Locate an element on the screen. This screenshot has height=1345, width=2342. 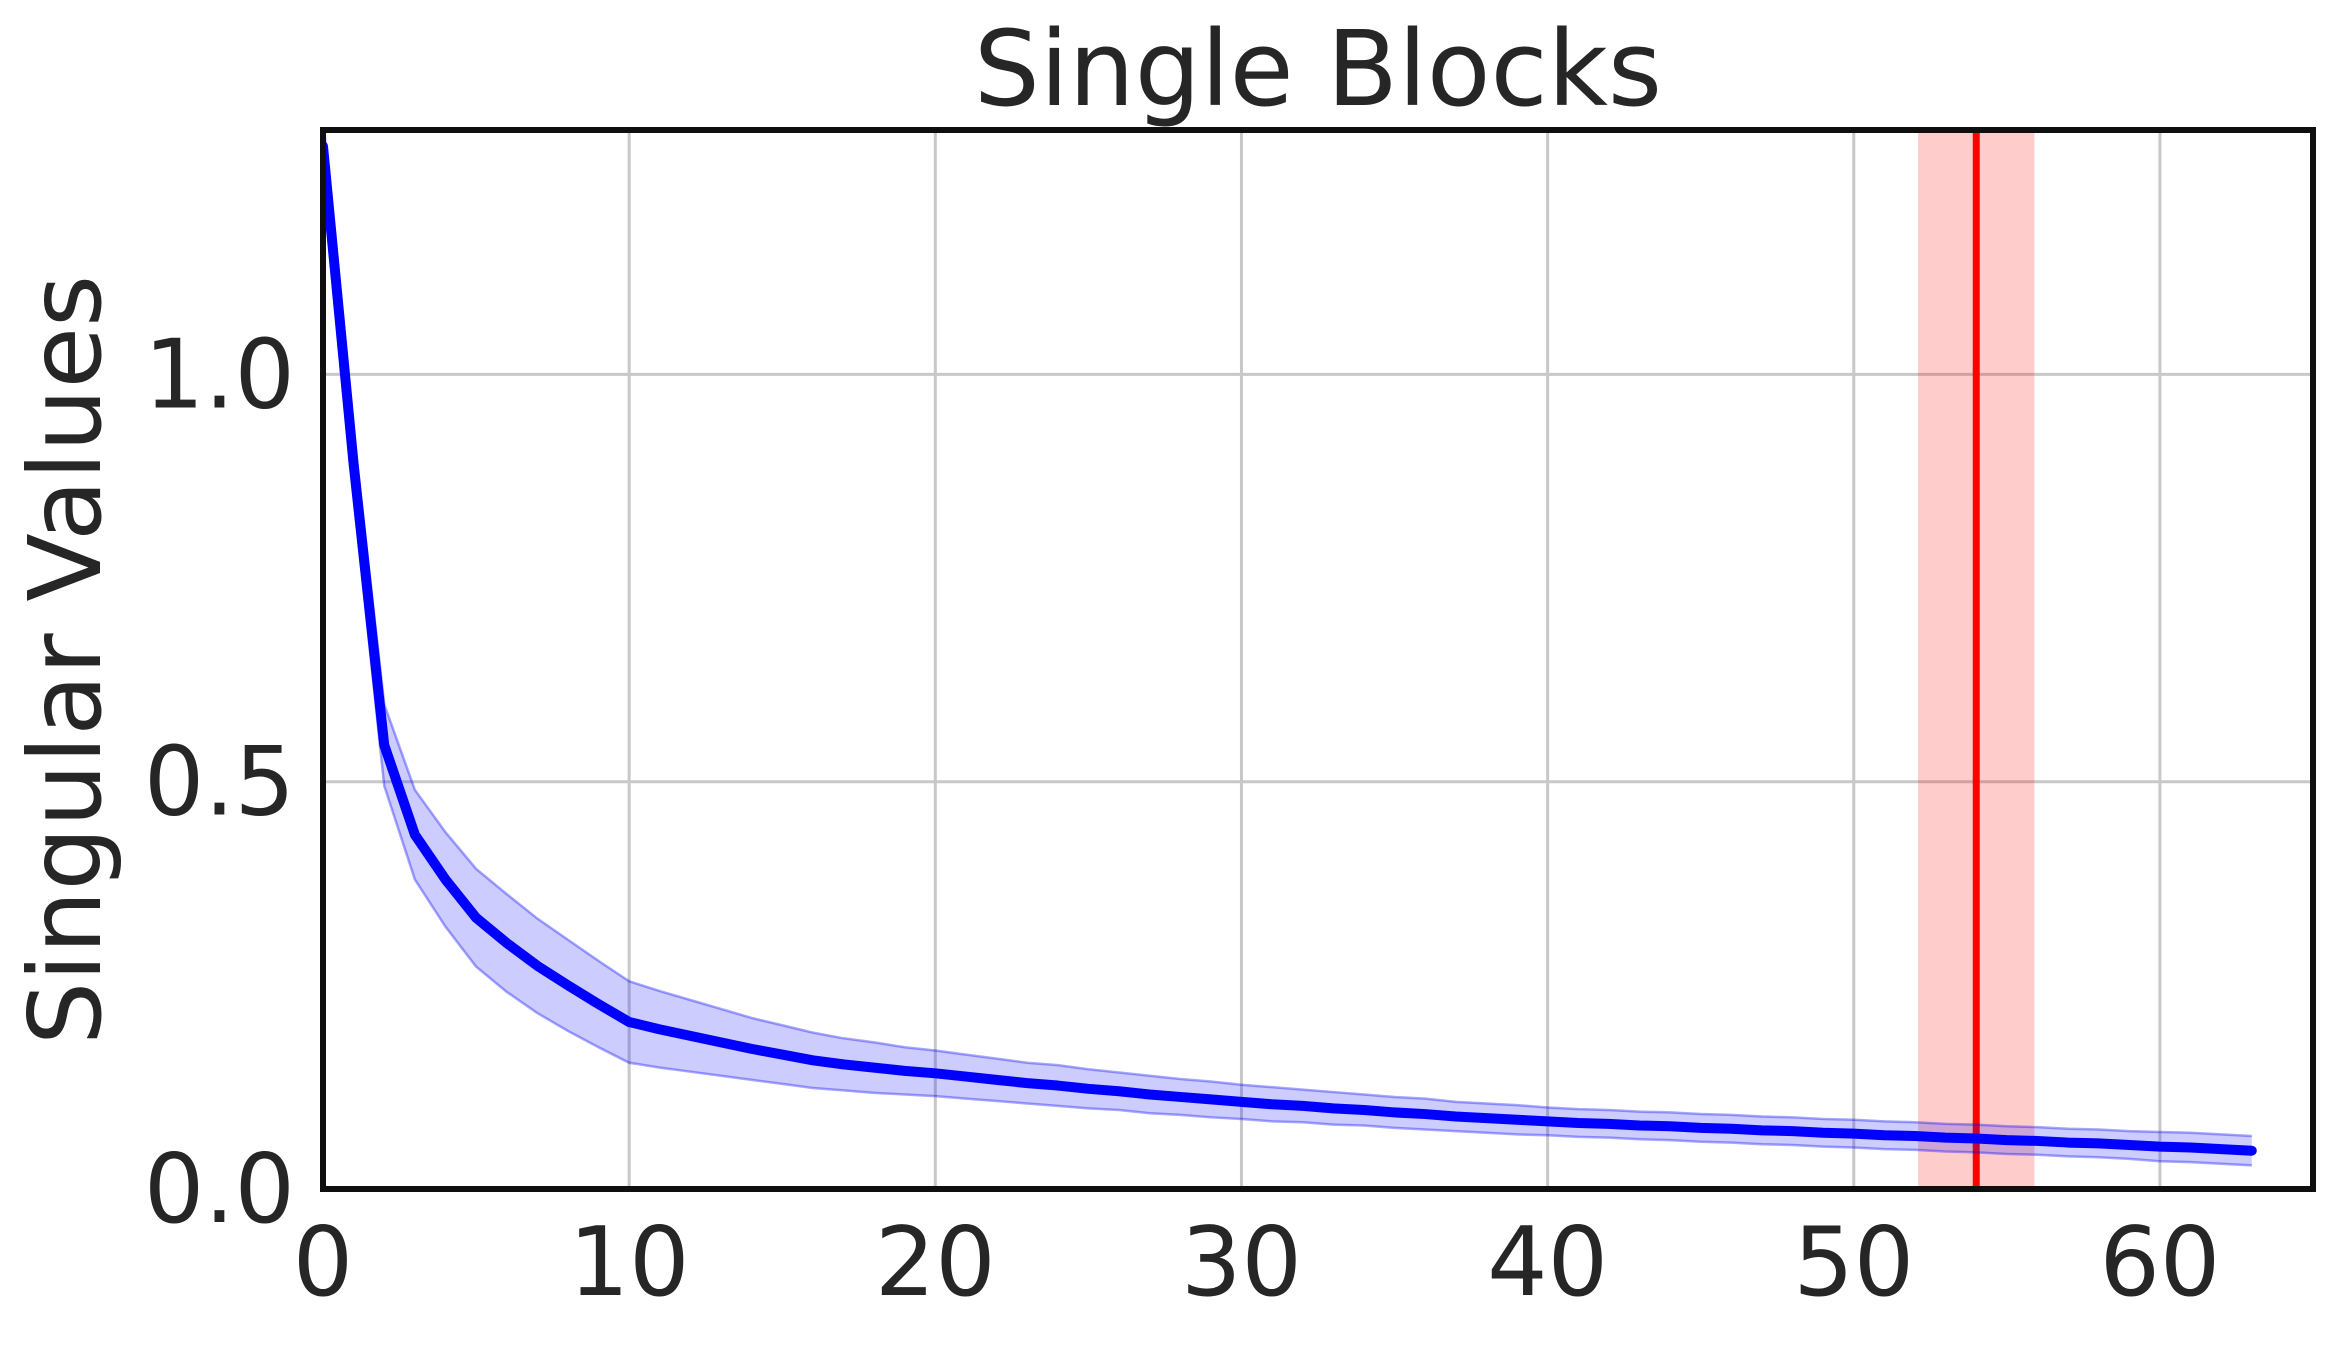
x-tick-label: 40 is located at coordinates (1547, 1263).